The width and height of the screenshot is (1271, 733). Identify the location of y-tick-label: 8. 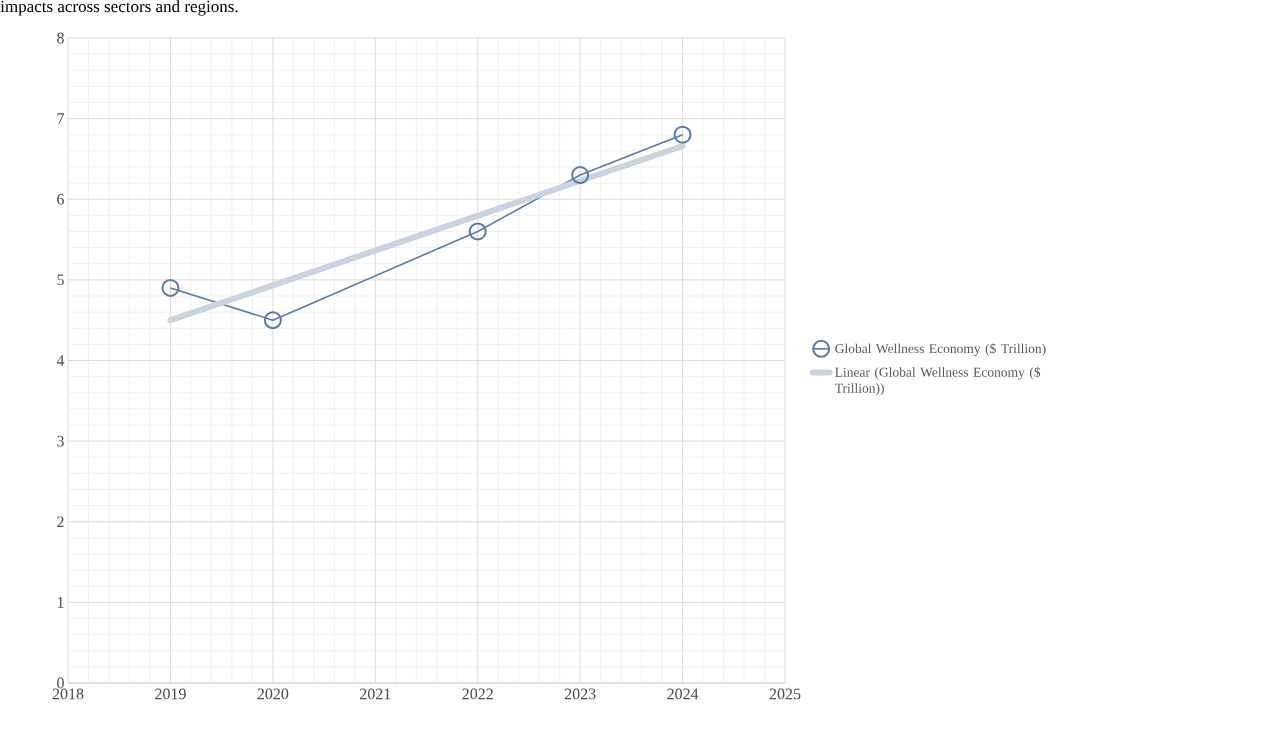
(60, 38).